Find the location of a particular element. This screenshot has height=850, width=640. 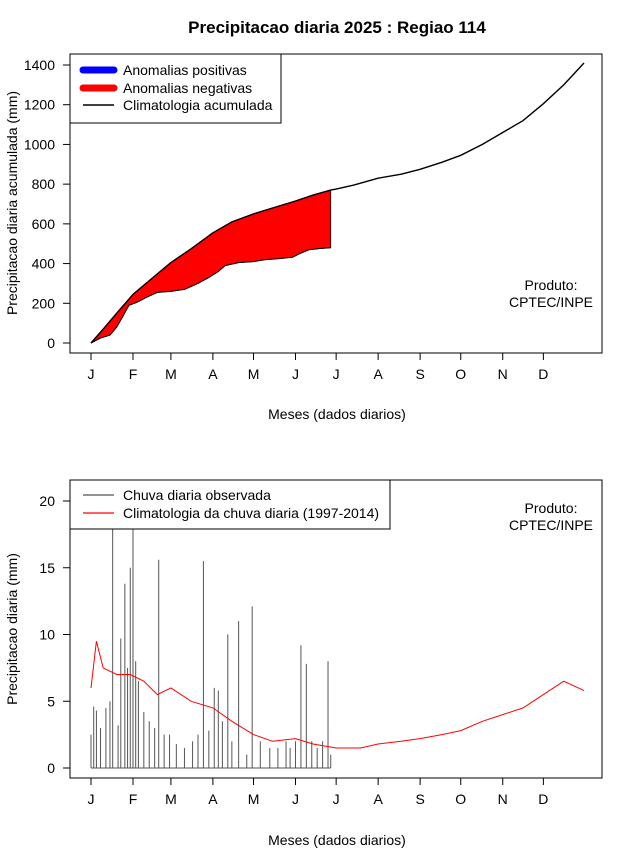

y-tick-label: 1400 is located at coordinates (39, 65).